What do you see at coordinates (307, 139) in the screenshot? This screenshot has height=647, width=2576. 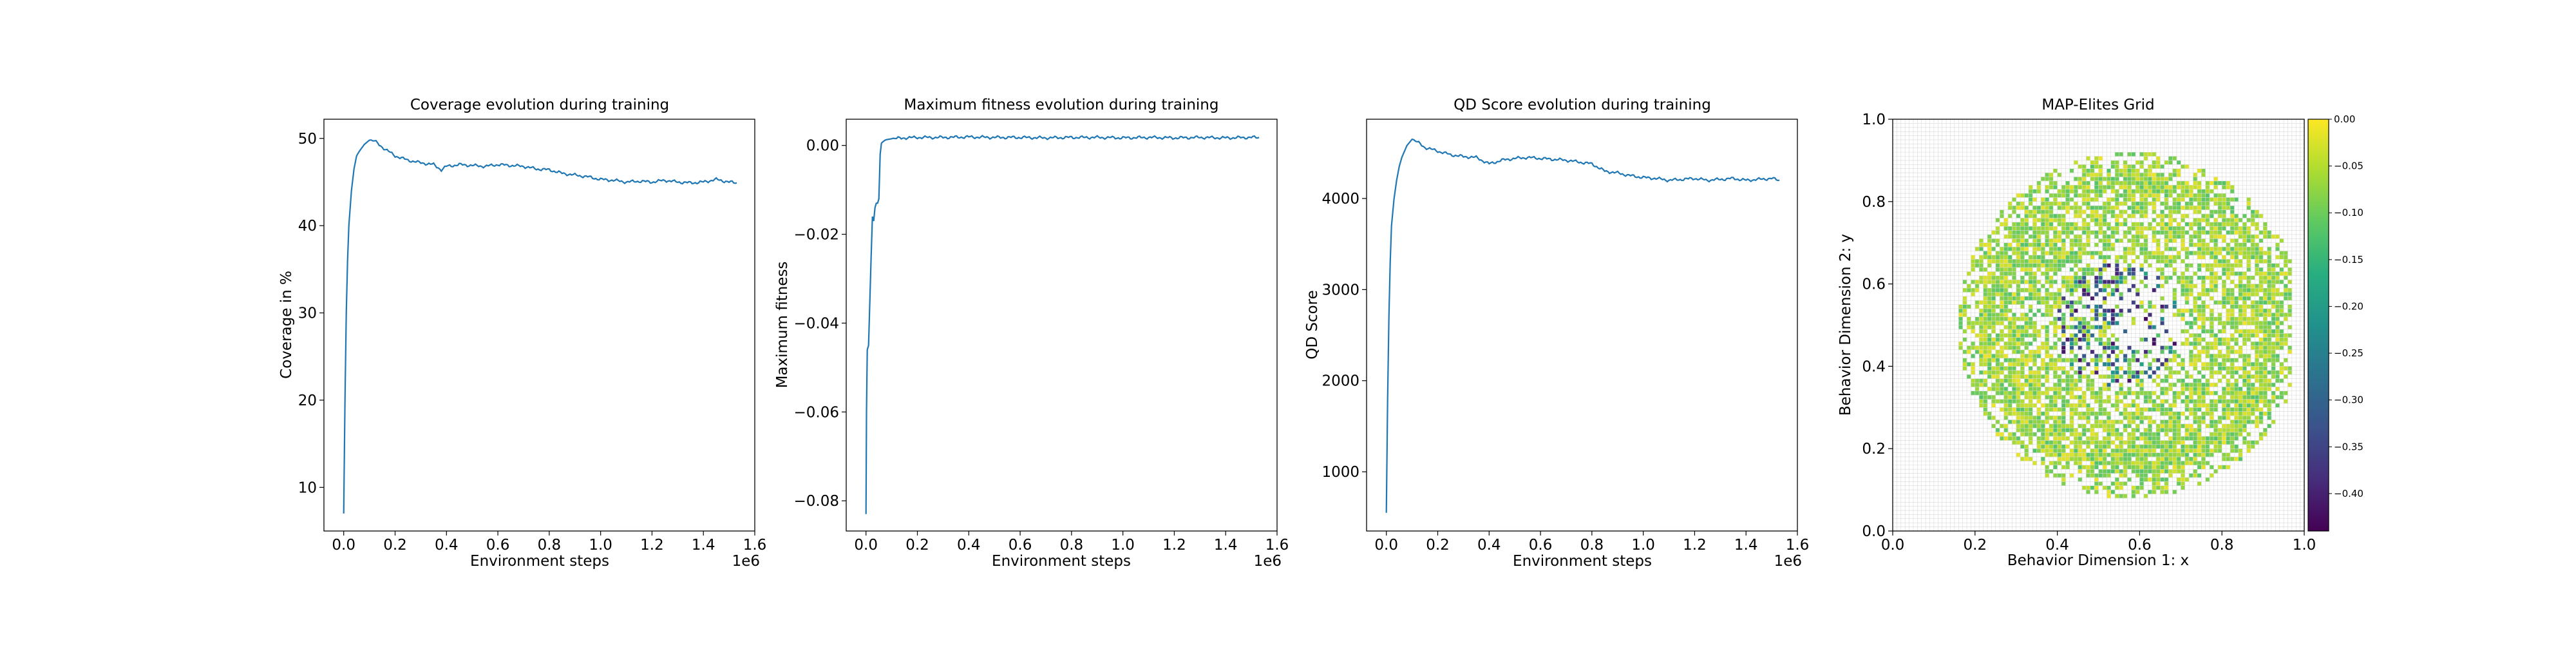 I see `chart-1-y-tick-label: 50` at bounding box center [307, 139].